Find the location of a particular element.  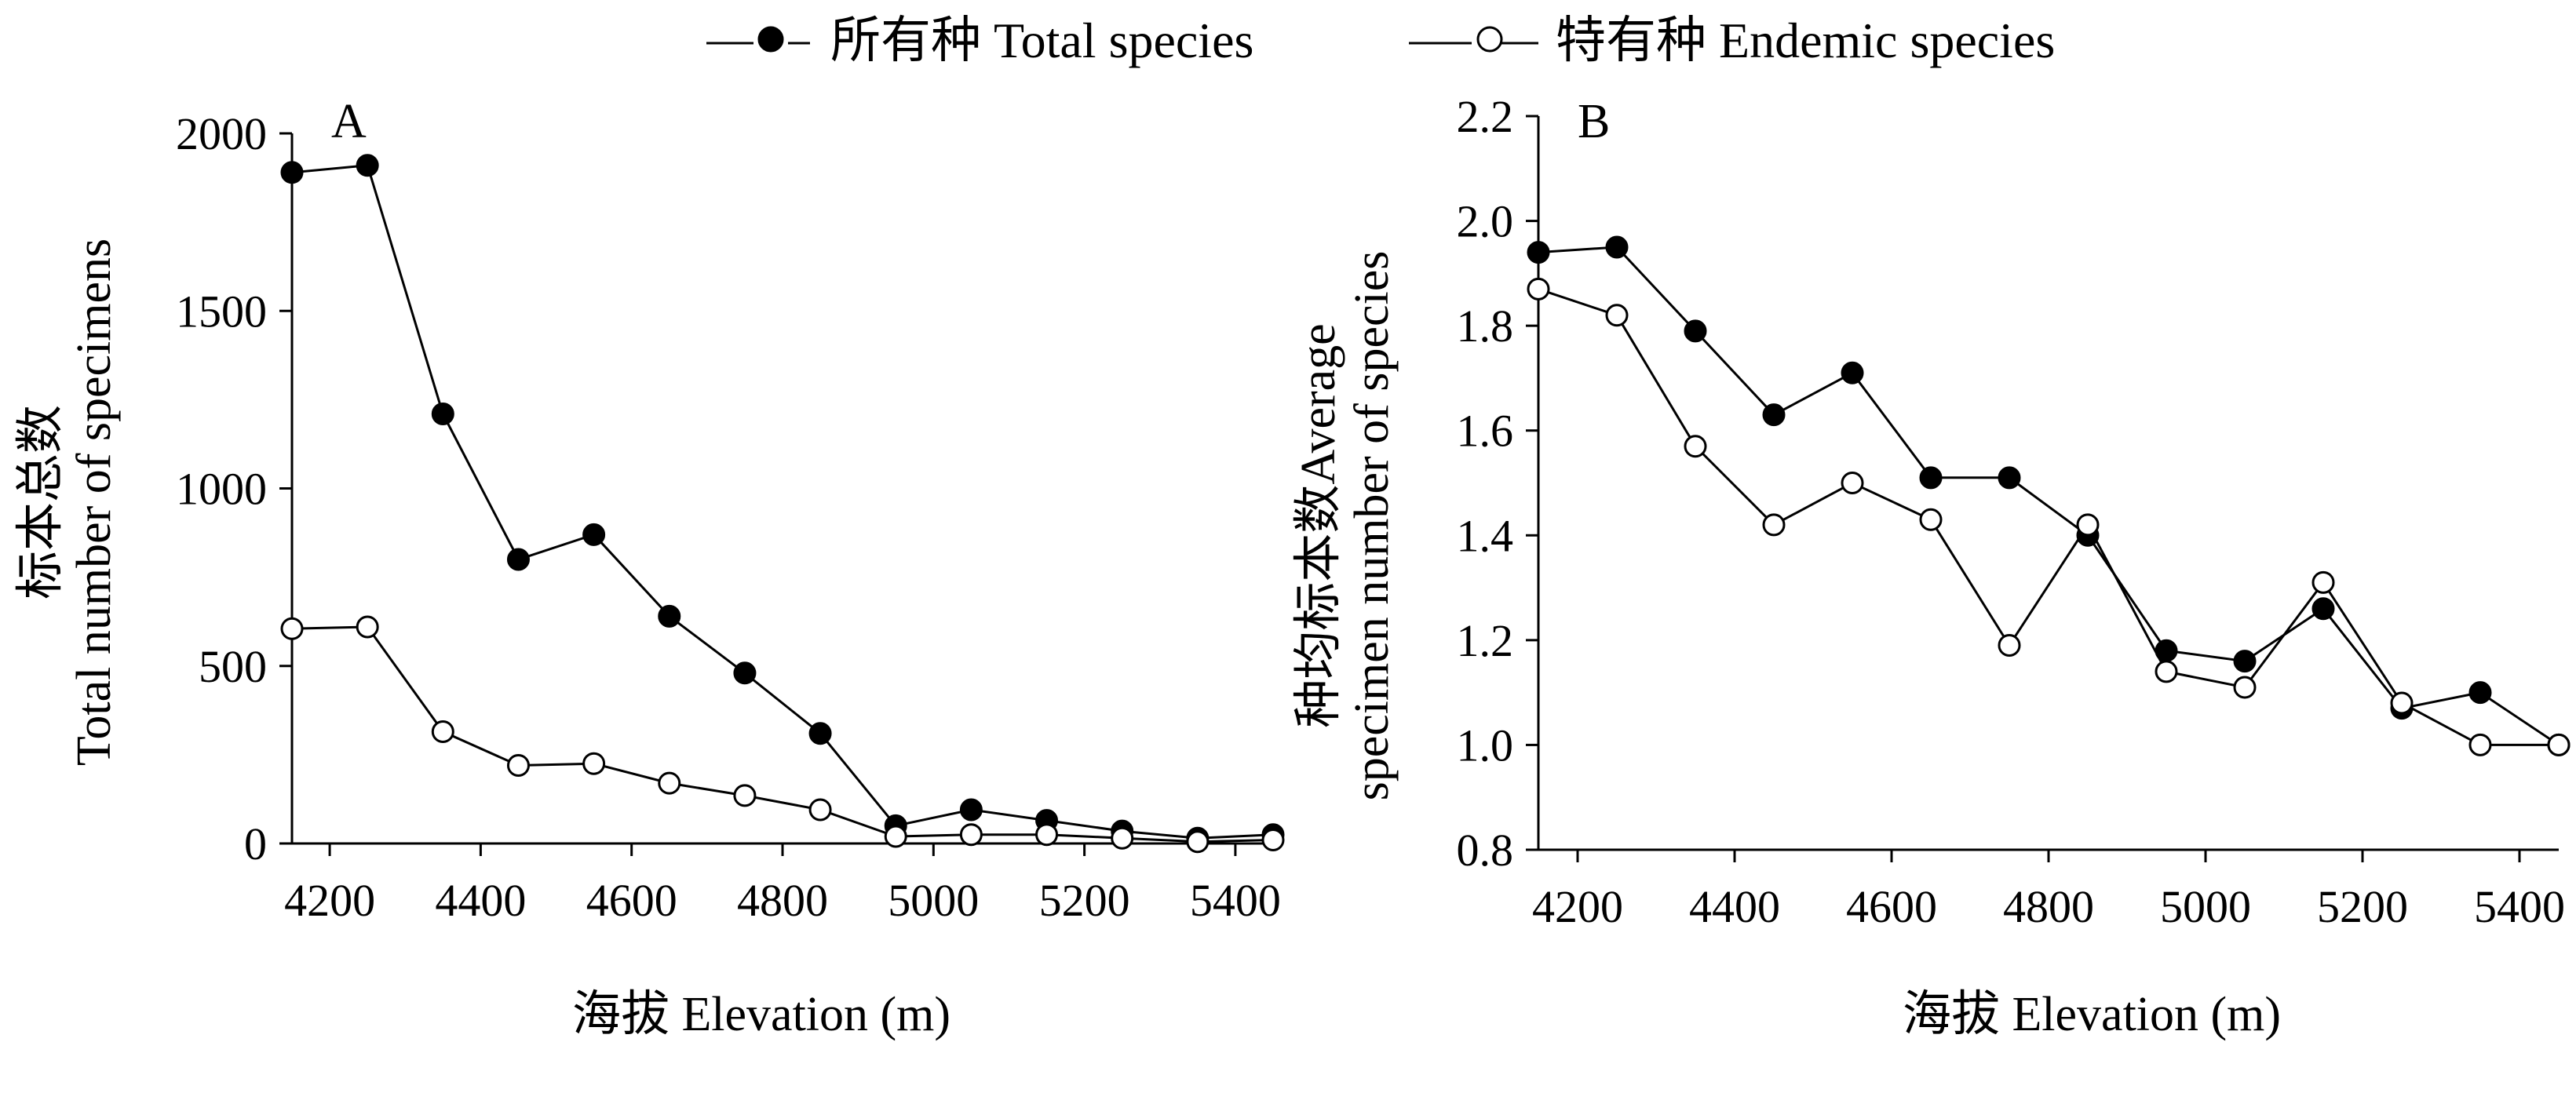

legend-item-total: 所有种 Total species is located at coordinates (980, 40).